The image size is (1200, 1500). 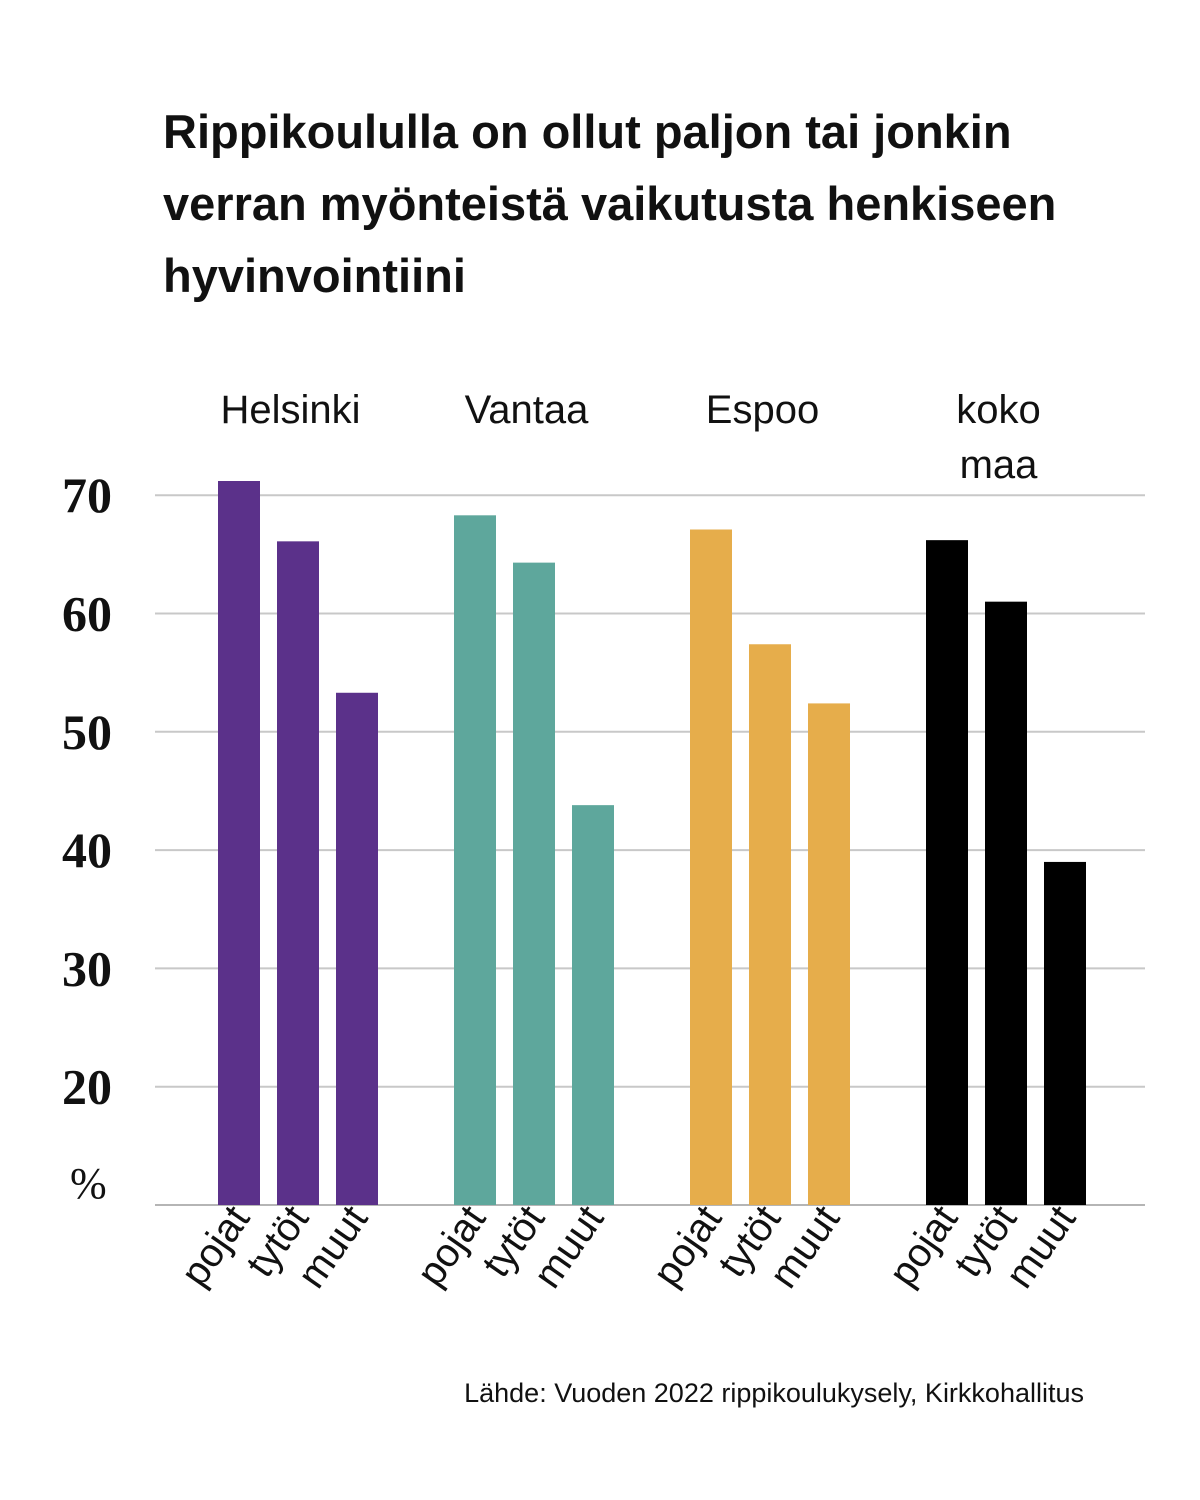 I want to click on y-tick-label: 50, so click(x=87, y=732).